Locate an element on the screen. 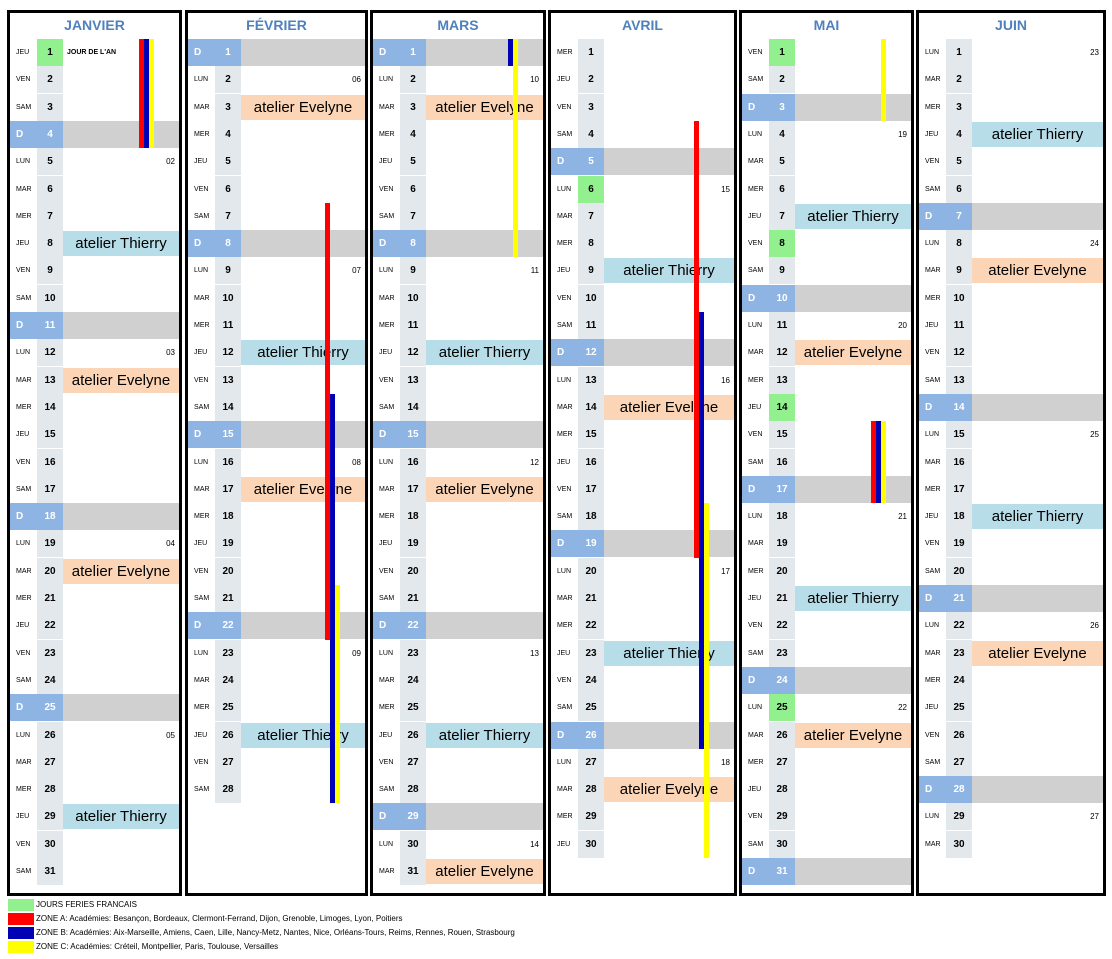  week-number: 20 is located at coordinates (902, 325).